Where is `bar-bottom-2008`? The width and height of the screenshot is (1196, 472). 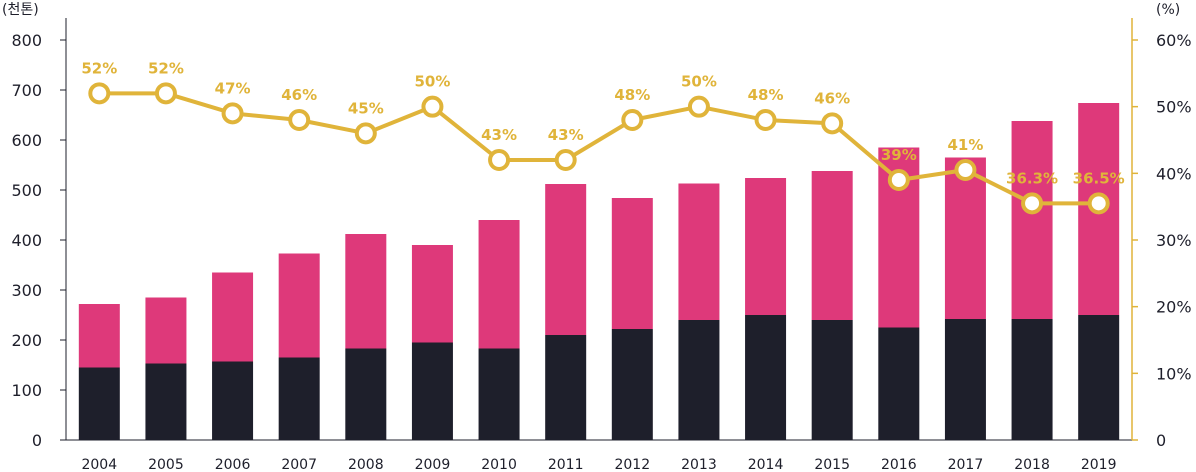
bar-bottom-2008 is located at coordinates (366, 394).